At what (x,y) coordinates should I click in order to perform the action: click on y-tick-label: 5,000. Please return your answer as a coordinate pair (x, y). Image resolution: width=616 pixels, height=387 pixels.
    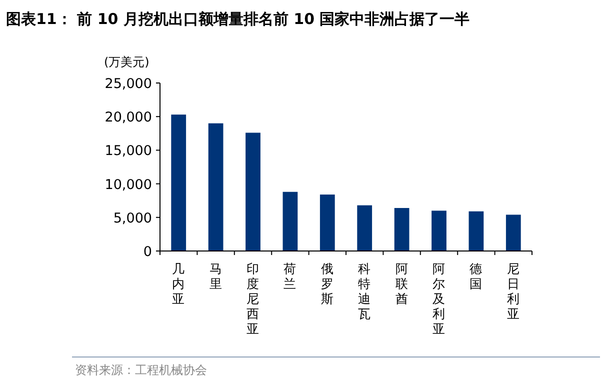
    Looking at the image, I should click on (132, 218).